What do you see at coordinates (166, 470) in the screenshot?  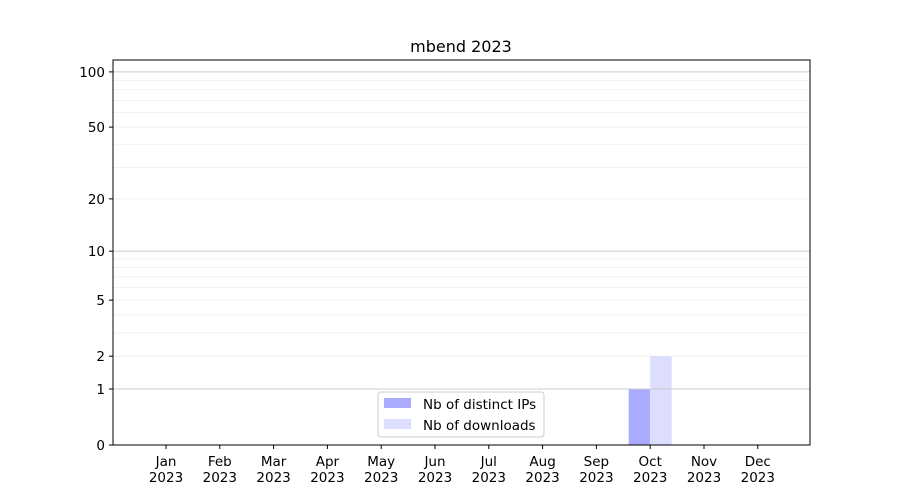 I see `x-tick-label: Jan 2023` at bounding box center [166, 470].